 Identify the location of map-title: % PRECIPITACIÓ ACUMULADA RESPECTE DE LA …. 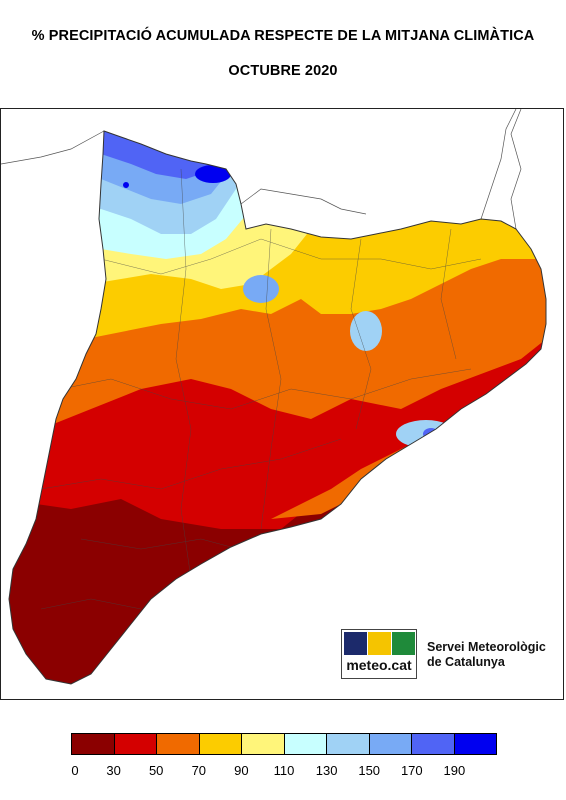
(283, 36).